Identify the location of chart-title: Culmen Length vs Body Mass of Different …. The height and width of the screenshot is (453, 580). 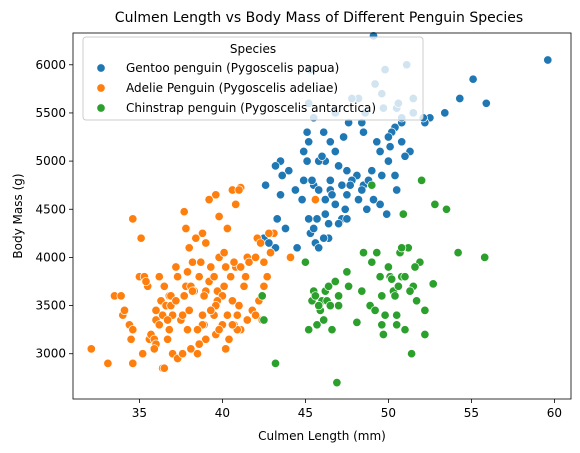
(319, 18).